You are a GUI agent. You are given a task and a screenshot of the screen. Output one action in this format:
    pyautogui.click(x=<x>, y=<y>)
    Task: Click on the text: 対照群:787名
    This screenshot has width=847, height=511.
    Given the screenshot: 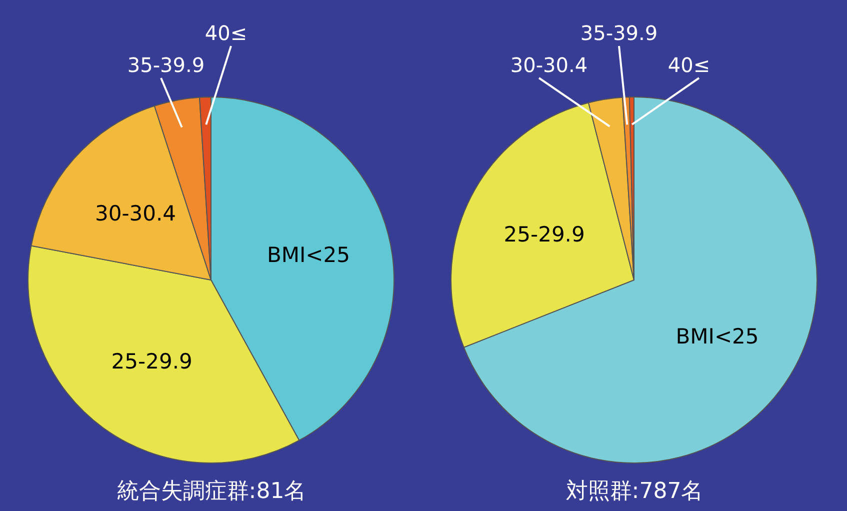 What is the action you would take?
    pyautogui.click(x=634, y=492)
    